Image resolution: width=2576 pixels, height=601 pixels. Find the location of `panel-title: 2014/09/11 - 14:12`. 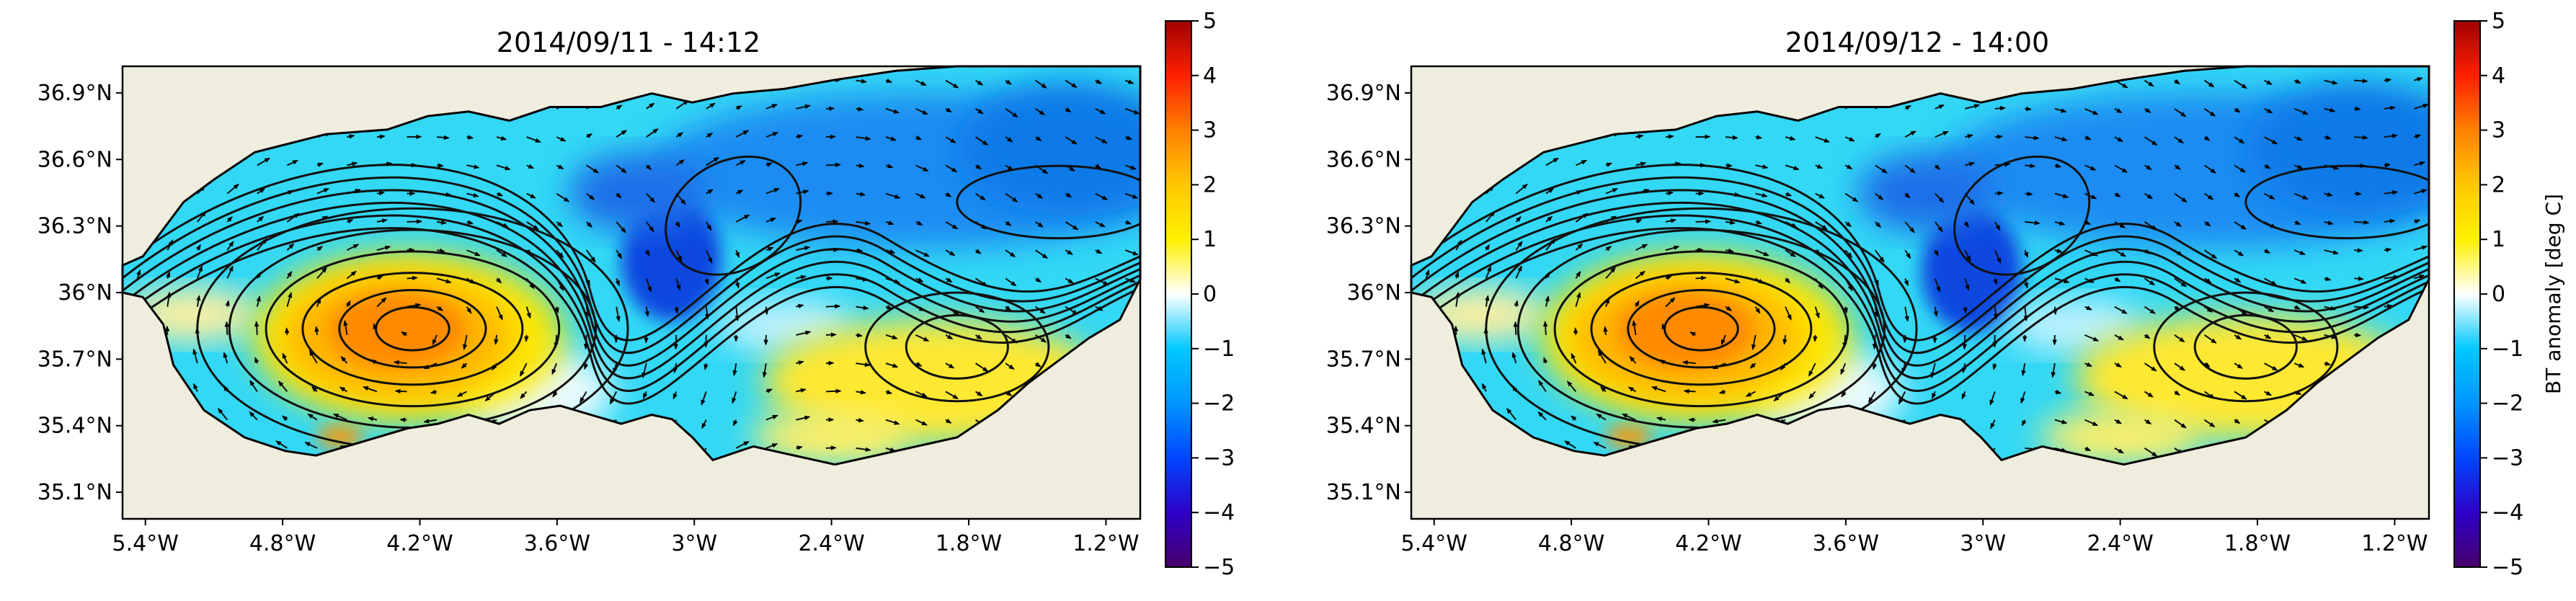

panel-title: 2014/09/11 - 14:12 is located at coordinates (628, 42).